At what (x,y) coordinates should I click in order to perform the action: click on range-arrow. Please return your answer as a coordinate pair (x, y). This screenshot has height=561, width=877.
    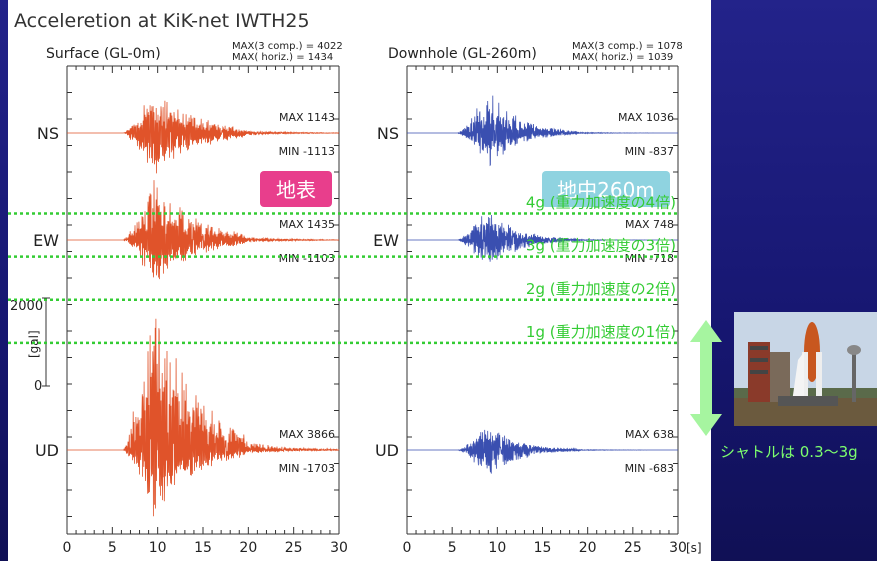
    Looking at the image, I should click on (706, 378).